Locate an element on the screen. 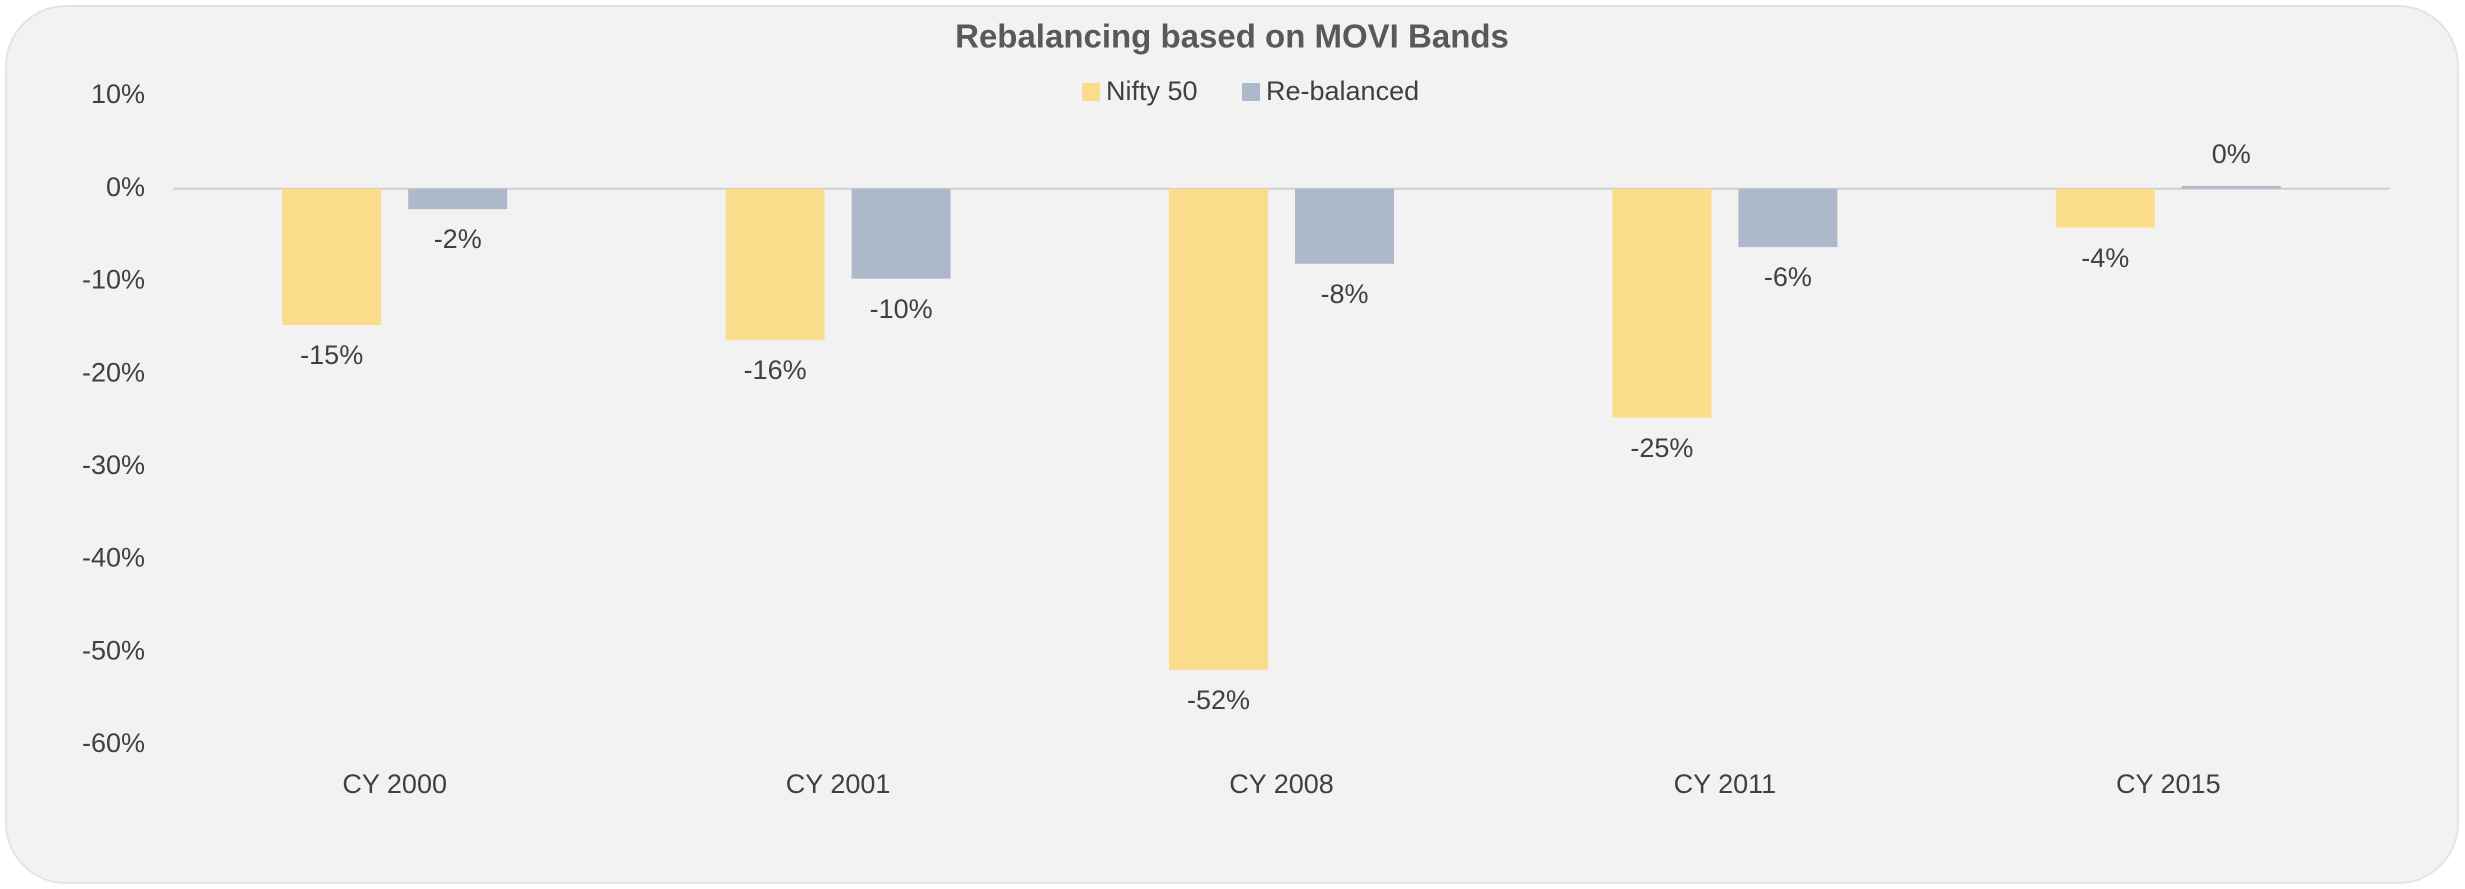  data-label: -10% is located at coordinates (901, 309).